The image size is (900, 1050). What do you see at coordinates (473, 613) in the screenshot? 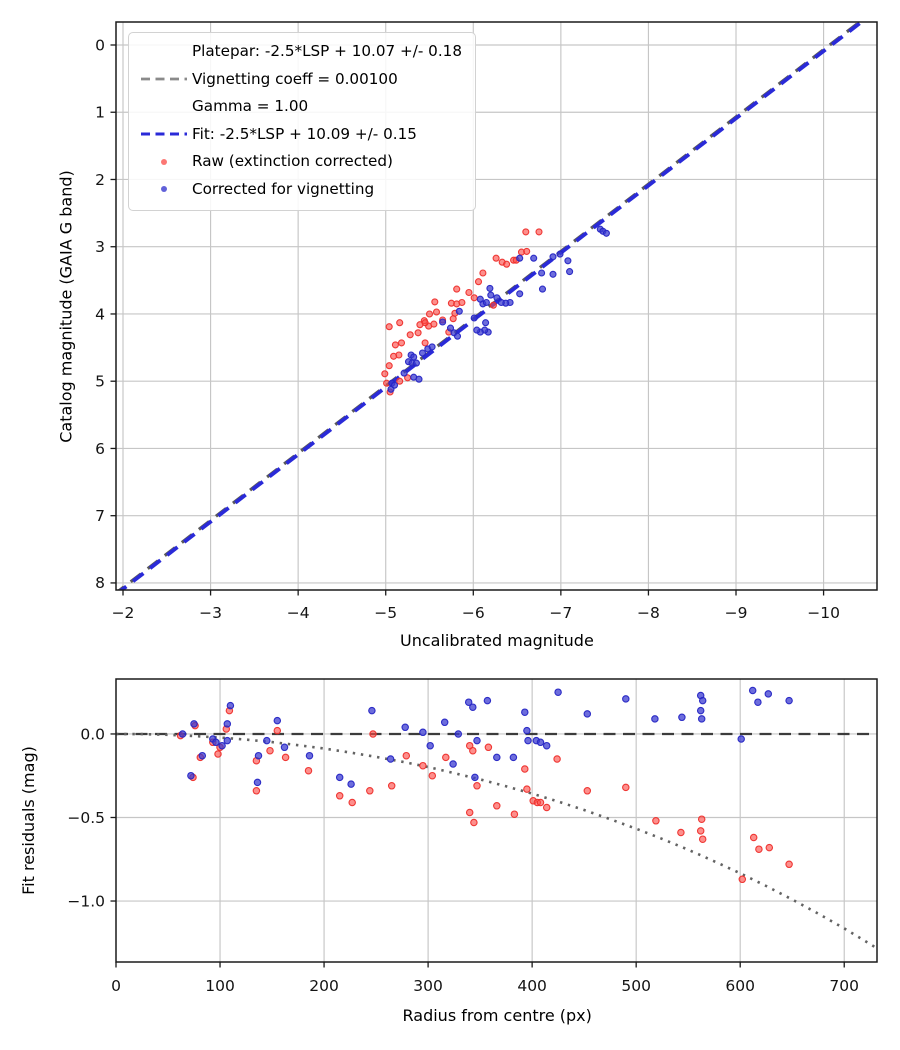
I see `x-tick-label: −6` at bounding box center [473, 613].